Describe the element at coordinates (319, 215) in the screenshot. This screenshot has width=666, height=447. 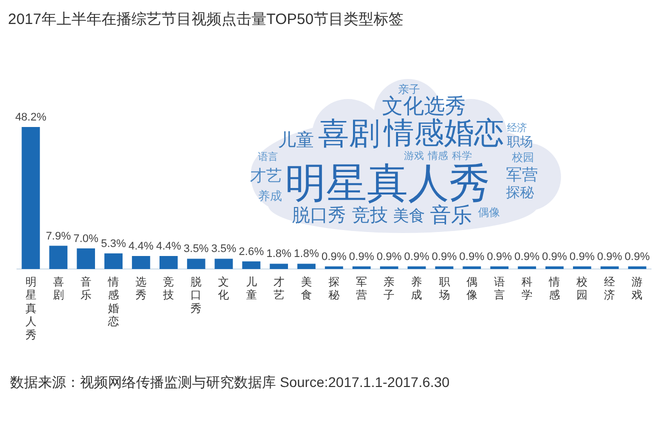
I see `annotation: 脱口秀` at that location.